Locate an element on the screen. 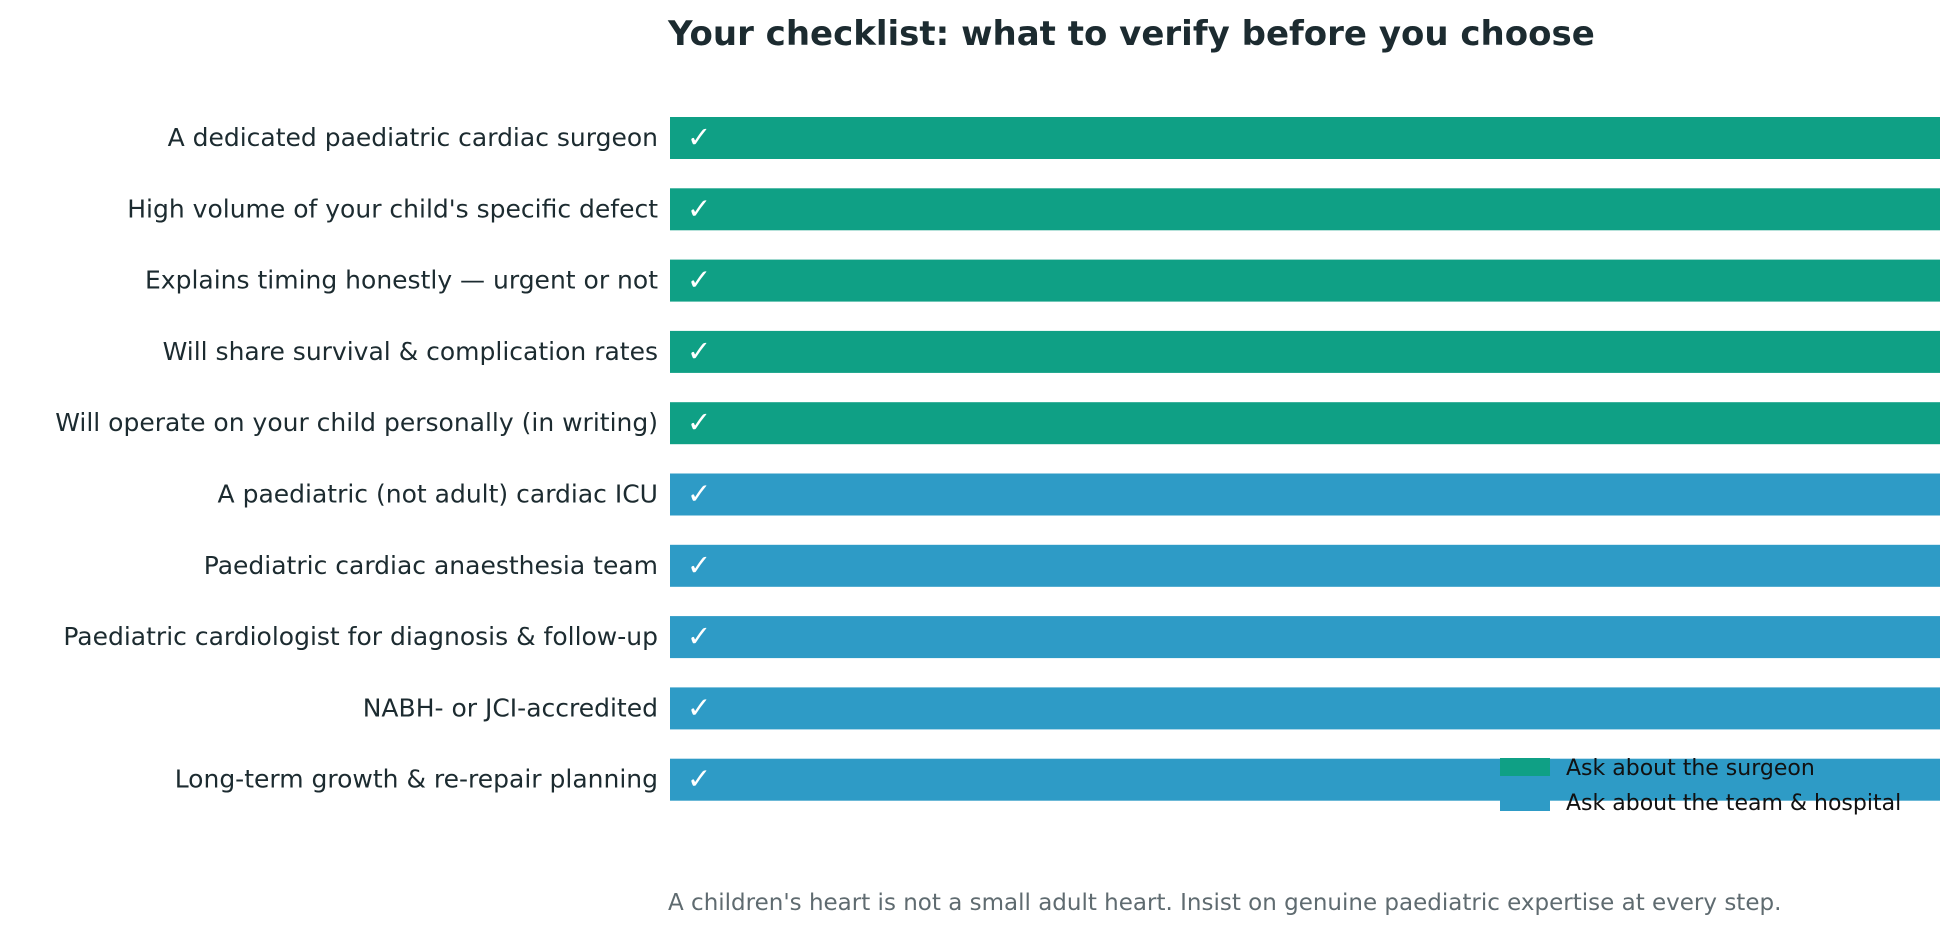 This screenshot has width=1958, height=935. legend-label-1: Ask about the surgeon is located at coordinates (1690, 768).